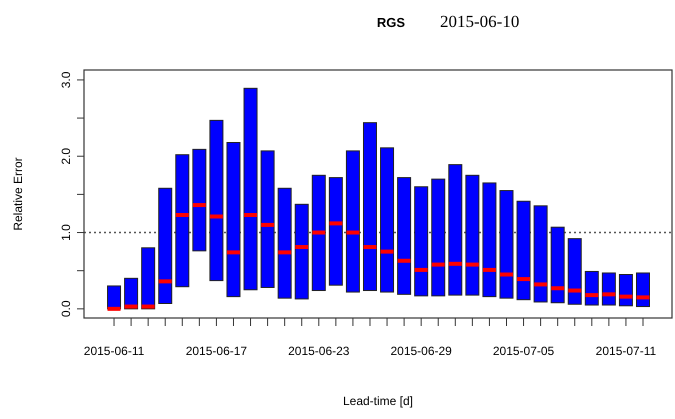 Image resolution: width=675 pixels, height=419 pixels. What do you see at coordinates (18, 194) in the screenshot?
I see `y-axis-title: Relative Error` at bounding box center [18, 194].